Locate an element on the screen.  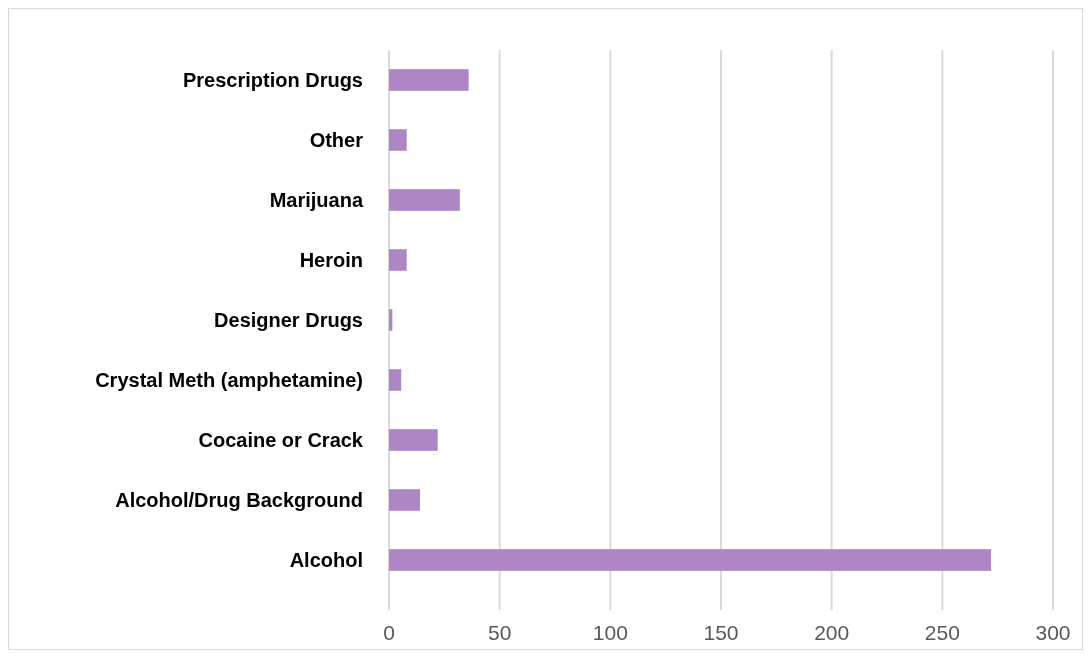
y-tick-label: Other is located at coordinates (336, 140).